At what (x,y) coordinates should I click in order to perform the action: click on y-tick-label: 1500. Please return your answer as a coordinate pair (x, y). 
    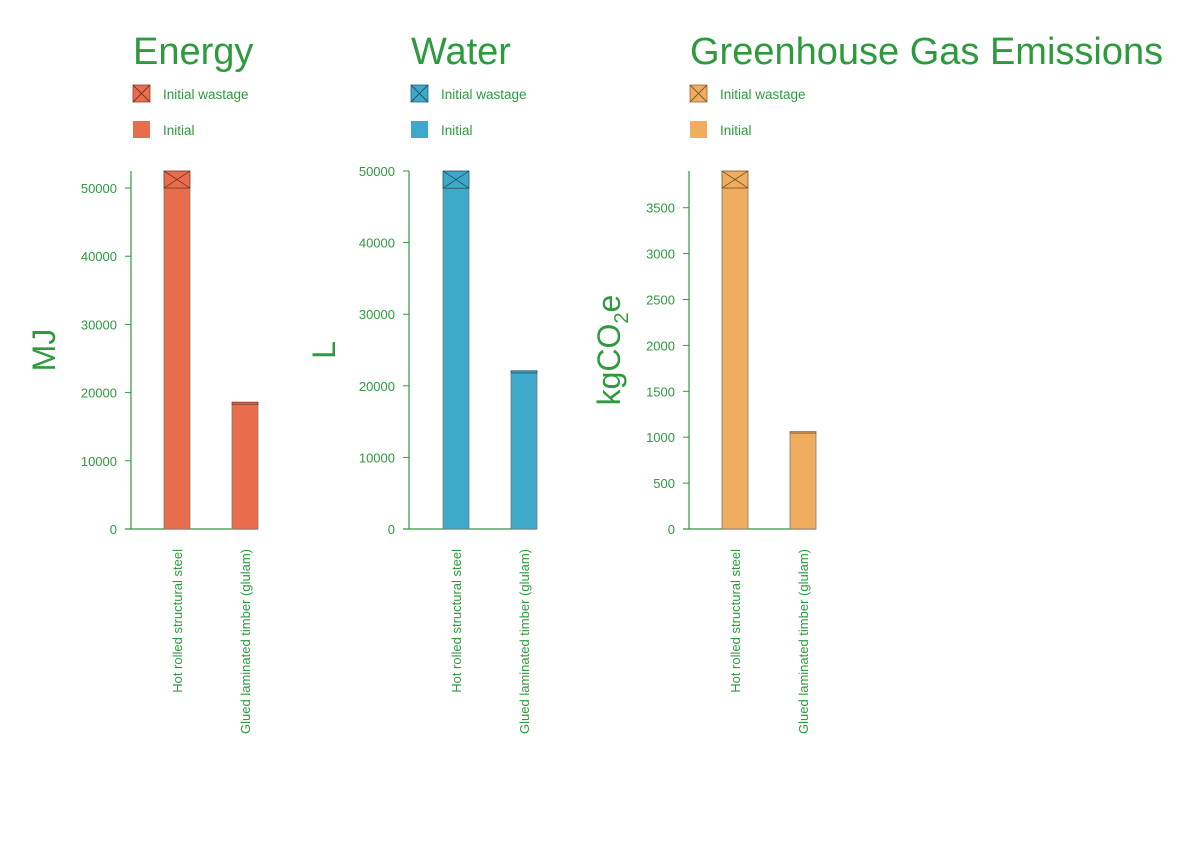
    Looking at the image, I should click on (660, 391).